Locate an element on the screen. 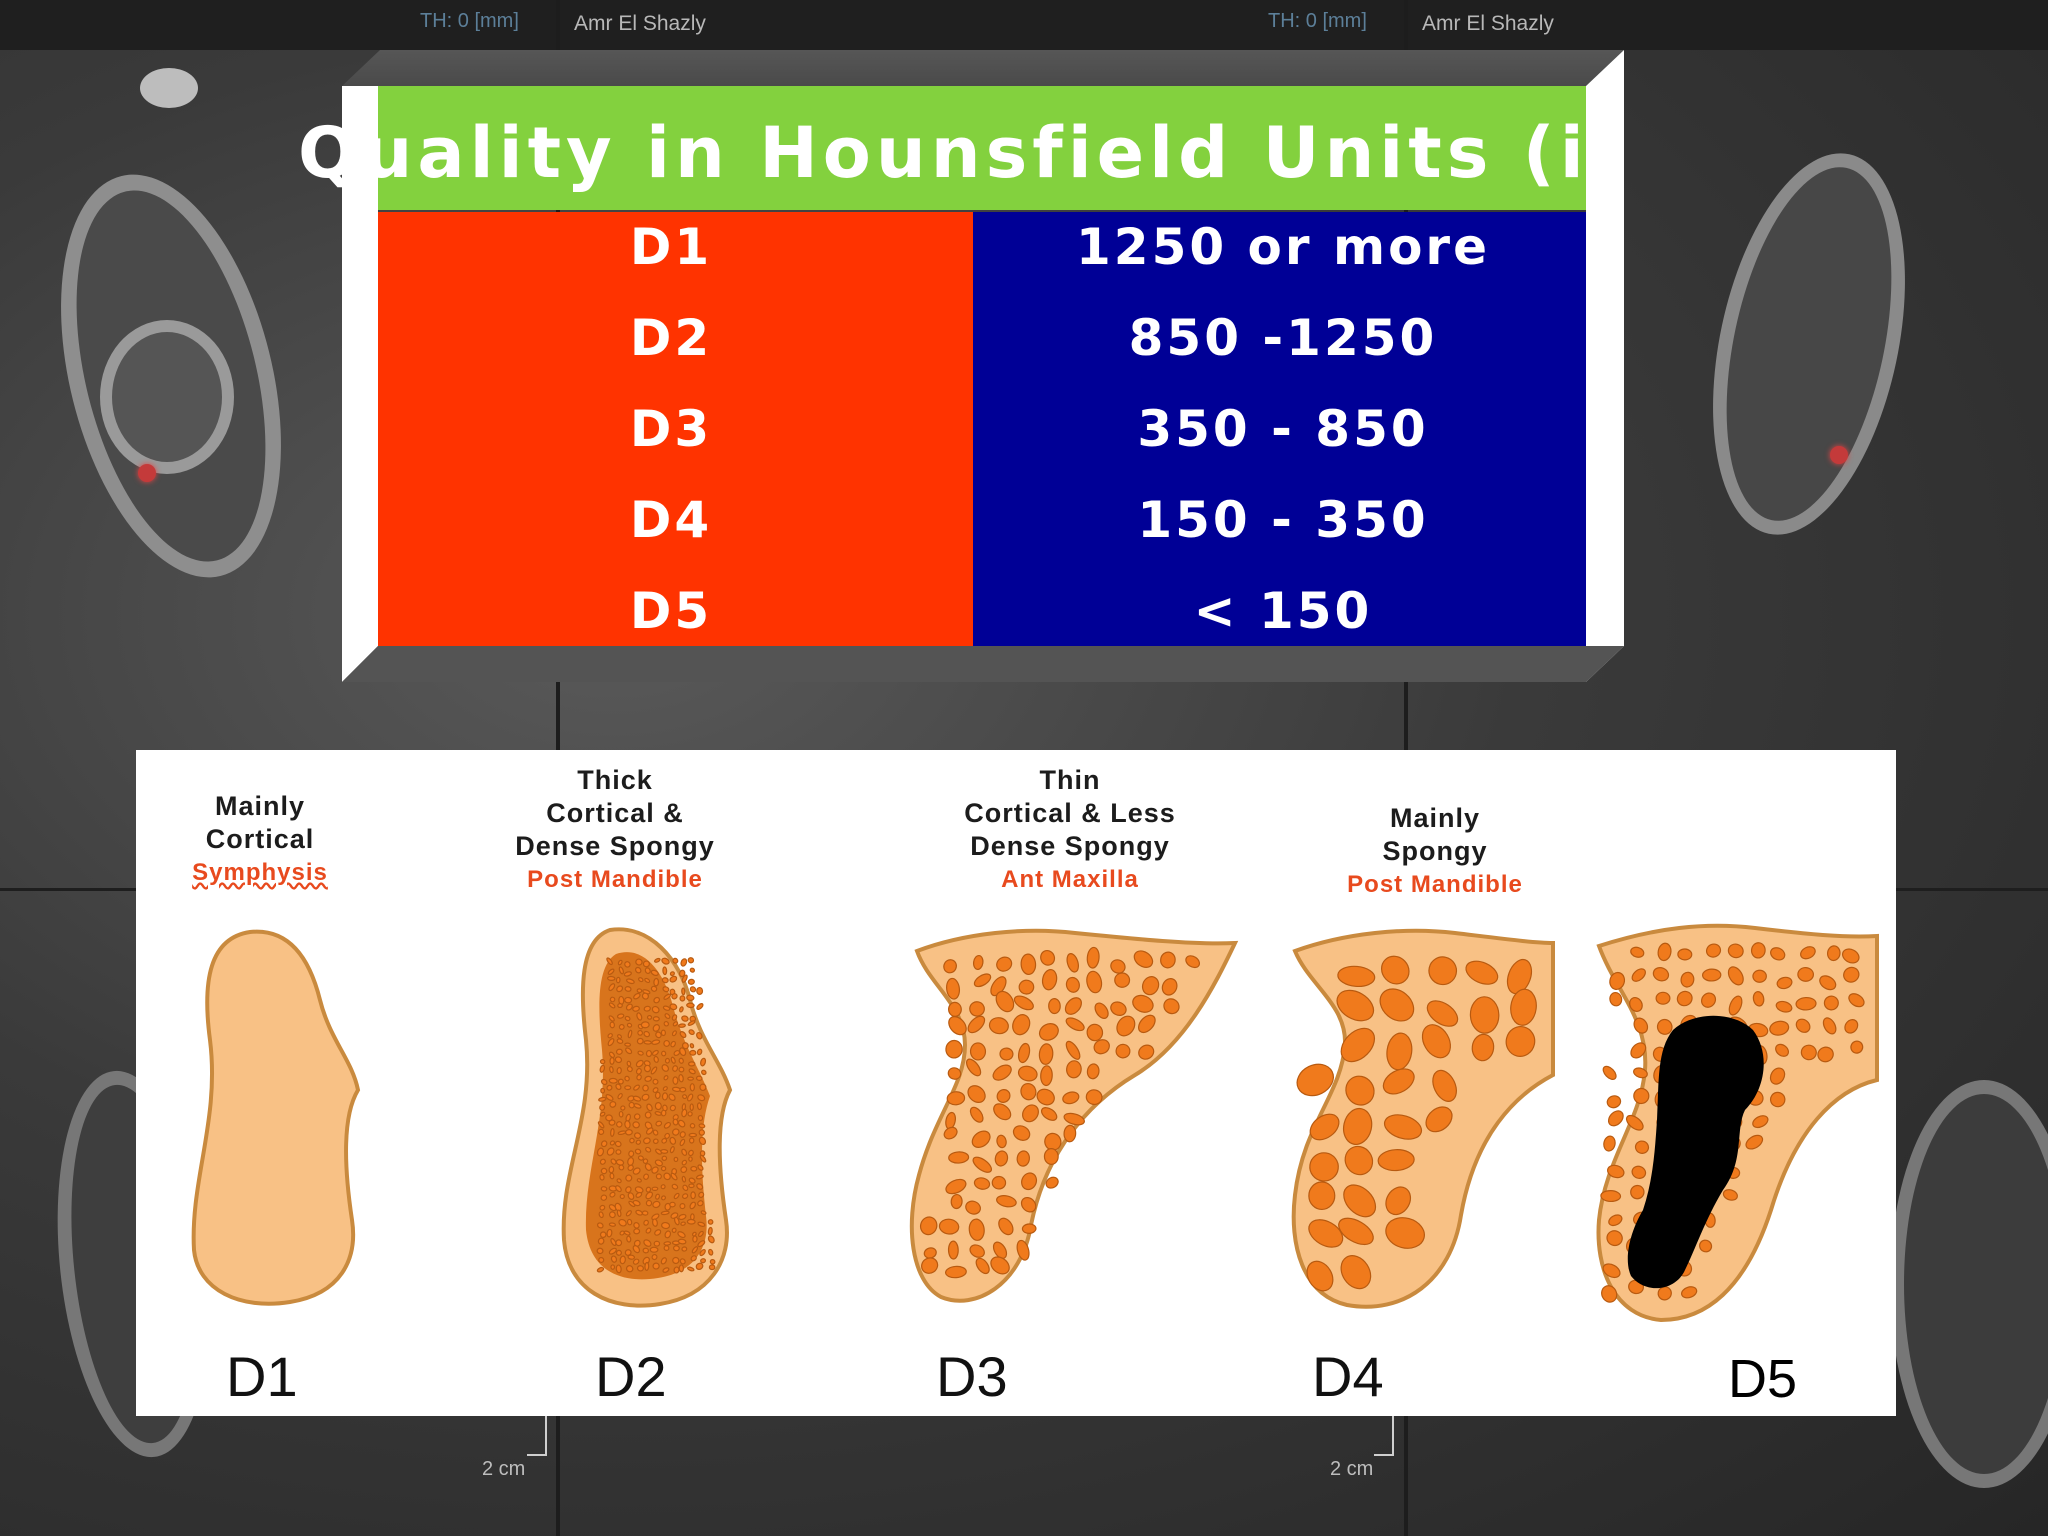  bone-label-d1: D1 is located at coordinates (262, 1376).